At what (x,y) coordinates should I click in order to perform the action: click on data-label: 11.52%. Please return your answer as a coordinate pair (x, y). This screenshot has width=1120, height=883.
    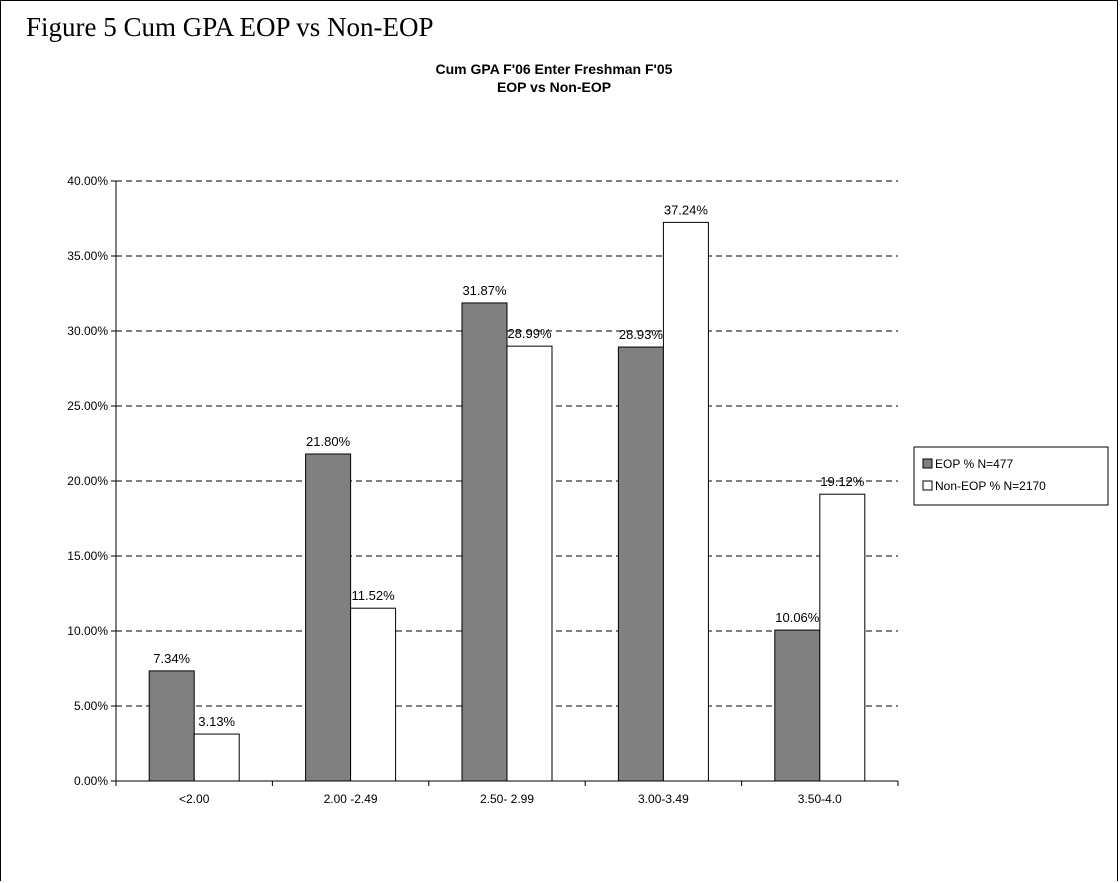
    Looking at the image, I should click on (374, 595).